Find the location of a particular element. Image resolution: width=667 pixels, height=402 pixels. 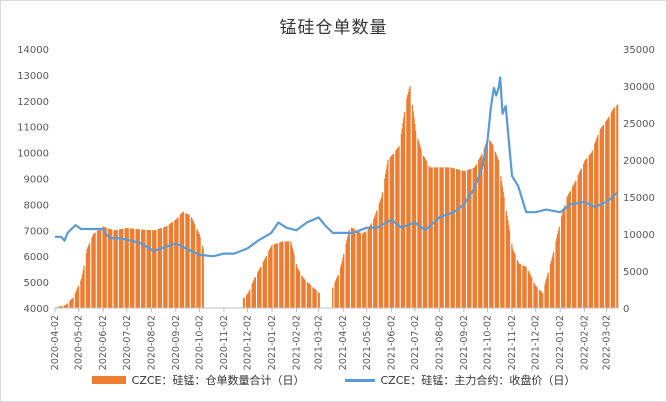

legend-item-line: CZCE：硅锰：主力合约：收盘价（日） is located at coordinates (459, 380).